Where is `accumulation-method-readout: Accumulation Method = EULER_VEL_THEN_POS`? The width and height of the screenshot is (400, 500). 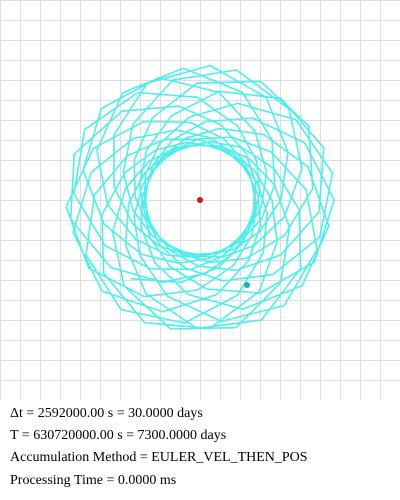
accumulation-method-readout: Accumulation Method = EULER_VEL_THEN_POS is located at coordinates (159, 457).